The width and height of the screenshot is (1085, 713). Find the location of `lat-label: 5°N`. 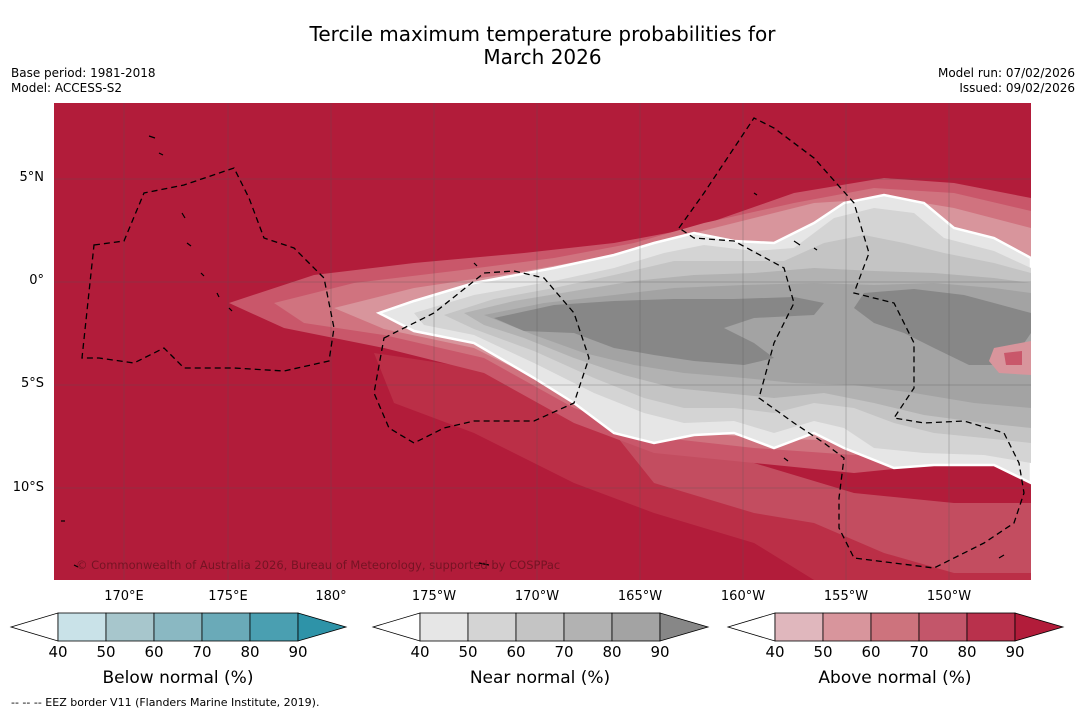

lat-label: 5°N is located at coordinates (32, 177).